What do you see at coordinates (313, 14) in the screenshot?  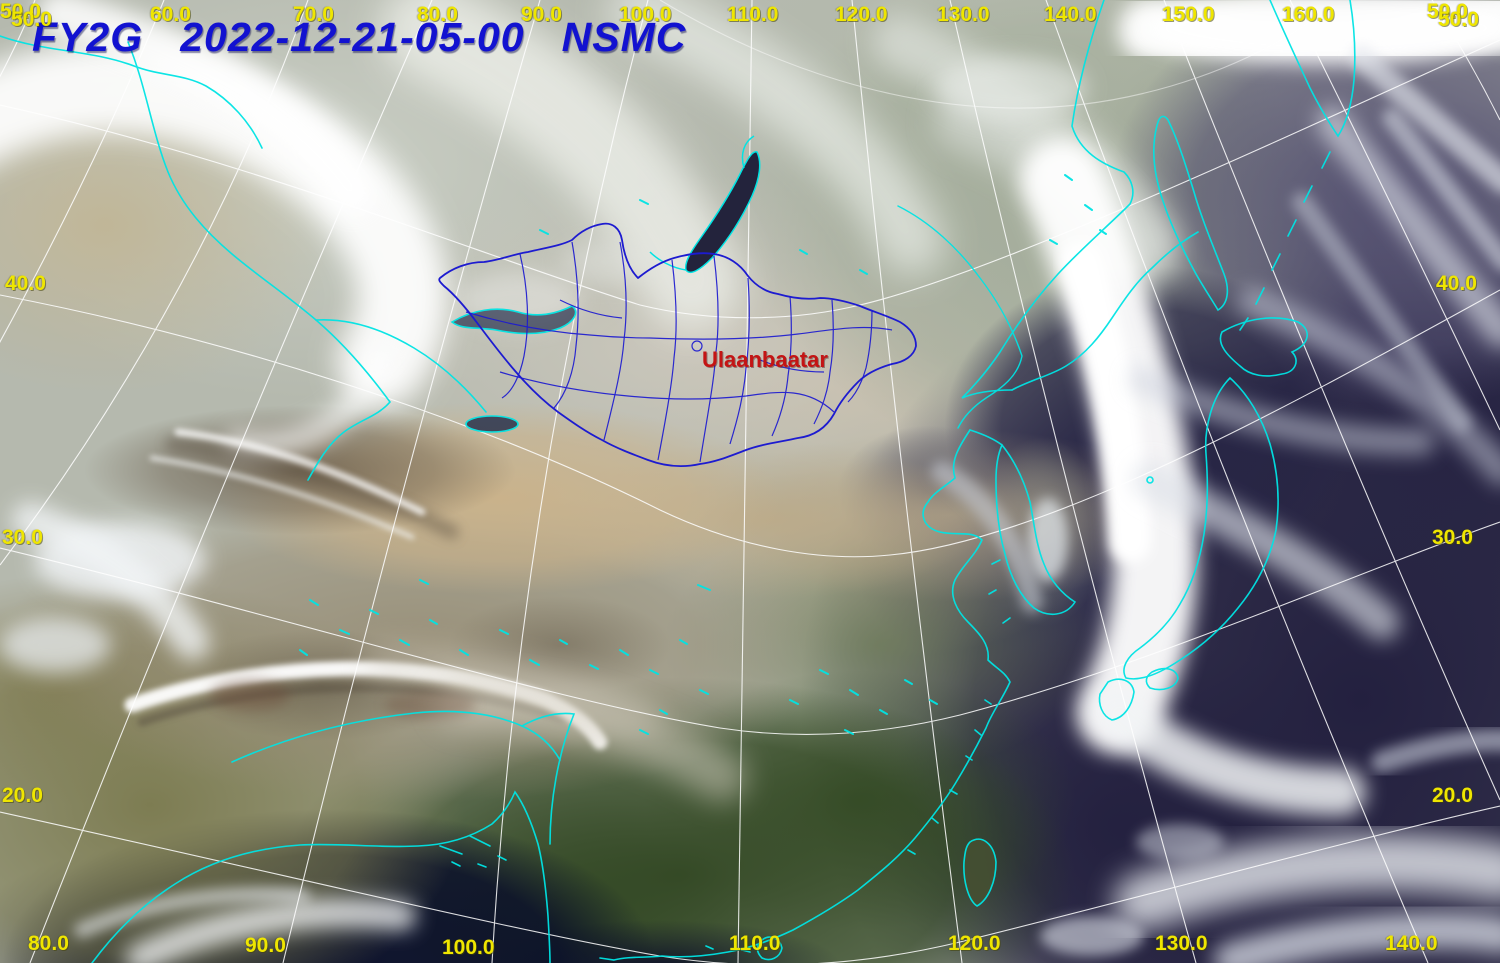 I see `graticule-label: 70.0` at bounding box center [313, 14].